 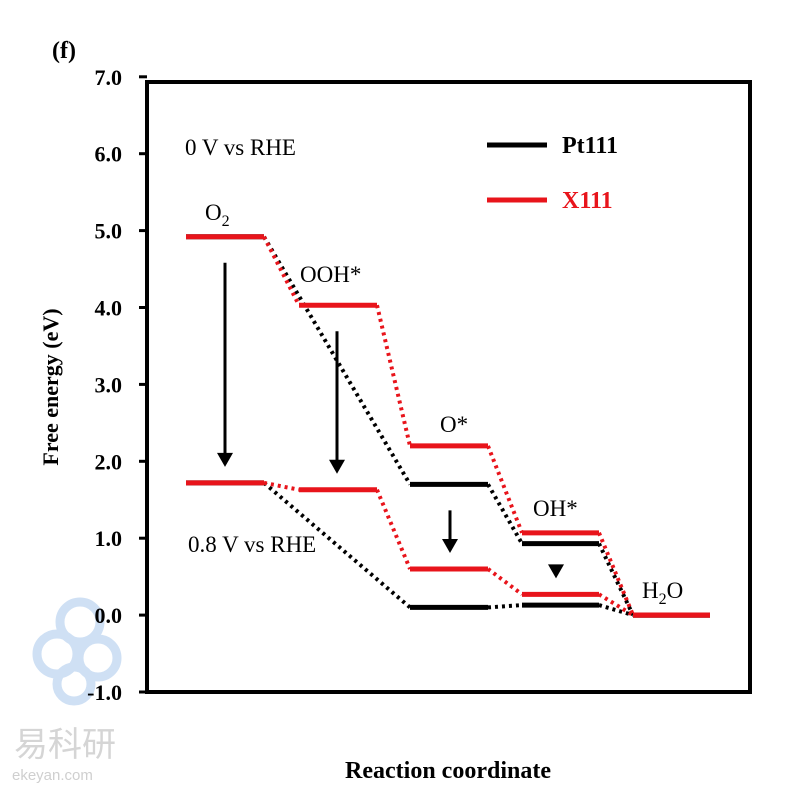 What do you see at coordinates (52, 775) in the screenshot?
I see `watermark-site: ekeyan.com` at bounding box center [52, 775].